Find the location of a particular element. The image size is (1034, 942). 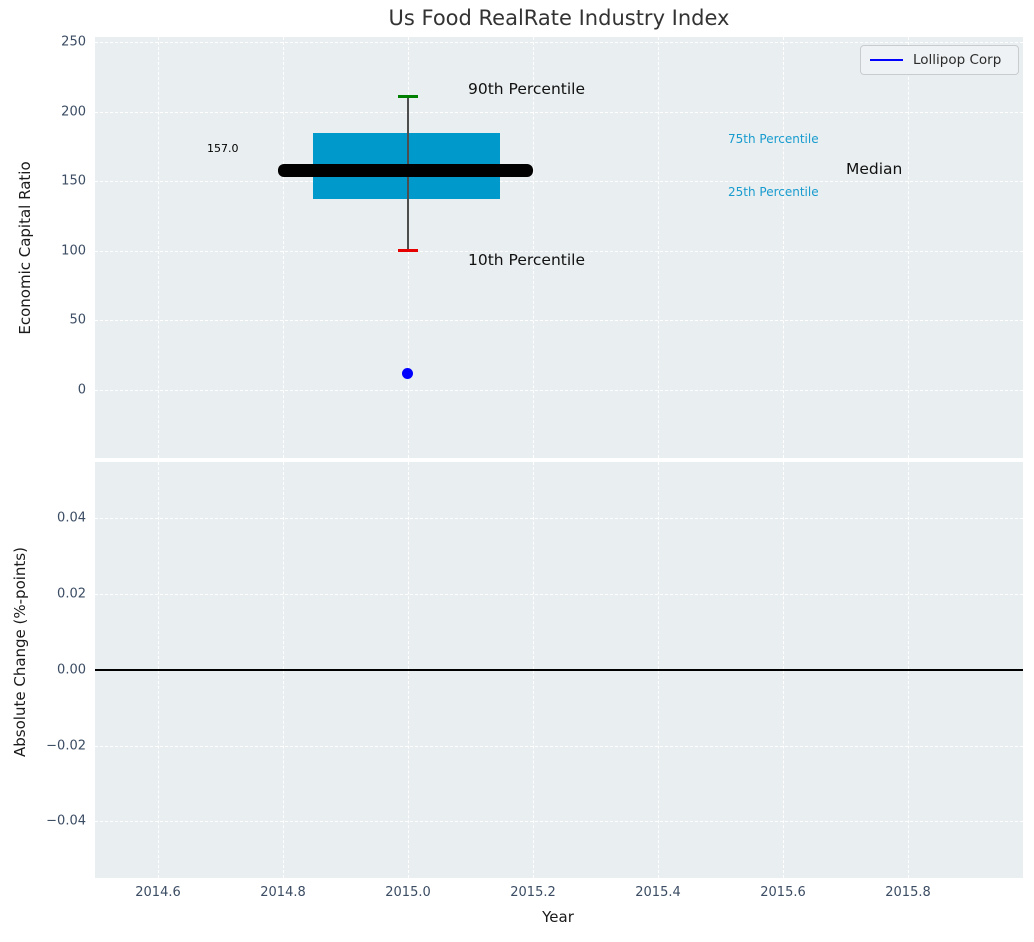

y-tick-label: 0.04 is located at coordinates (71, 518).